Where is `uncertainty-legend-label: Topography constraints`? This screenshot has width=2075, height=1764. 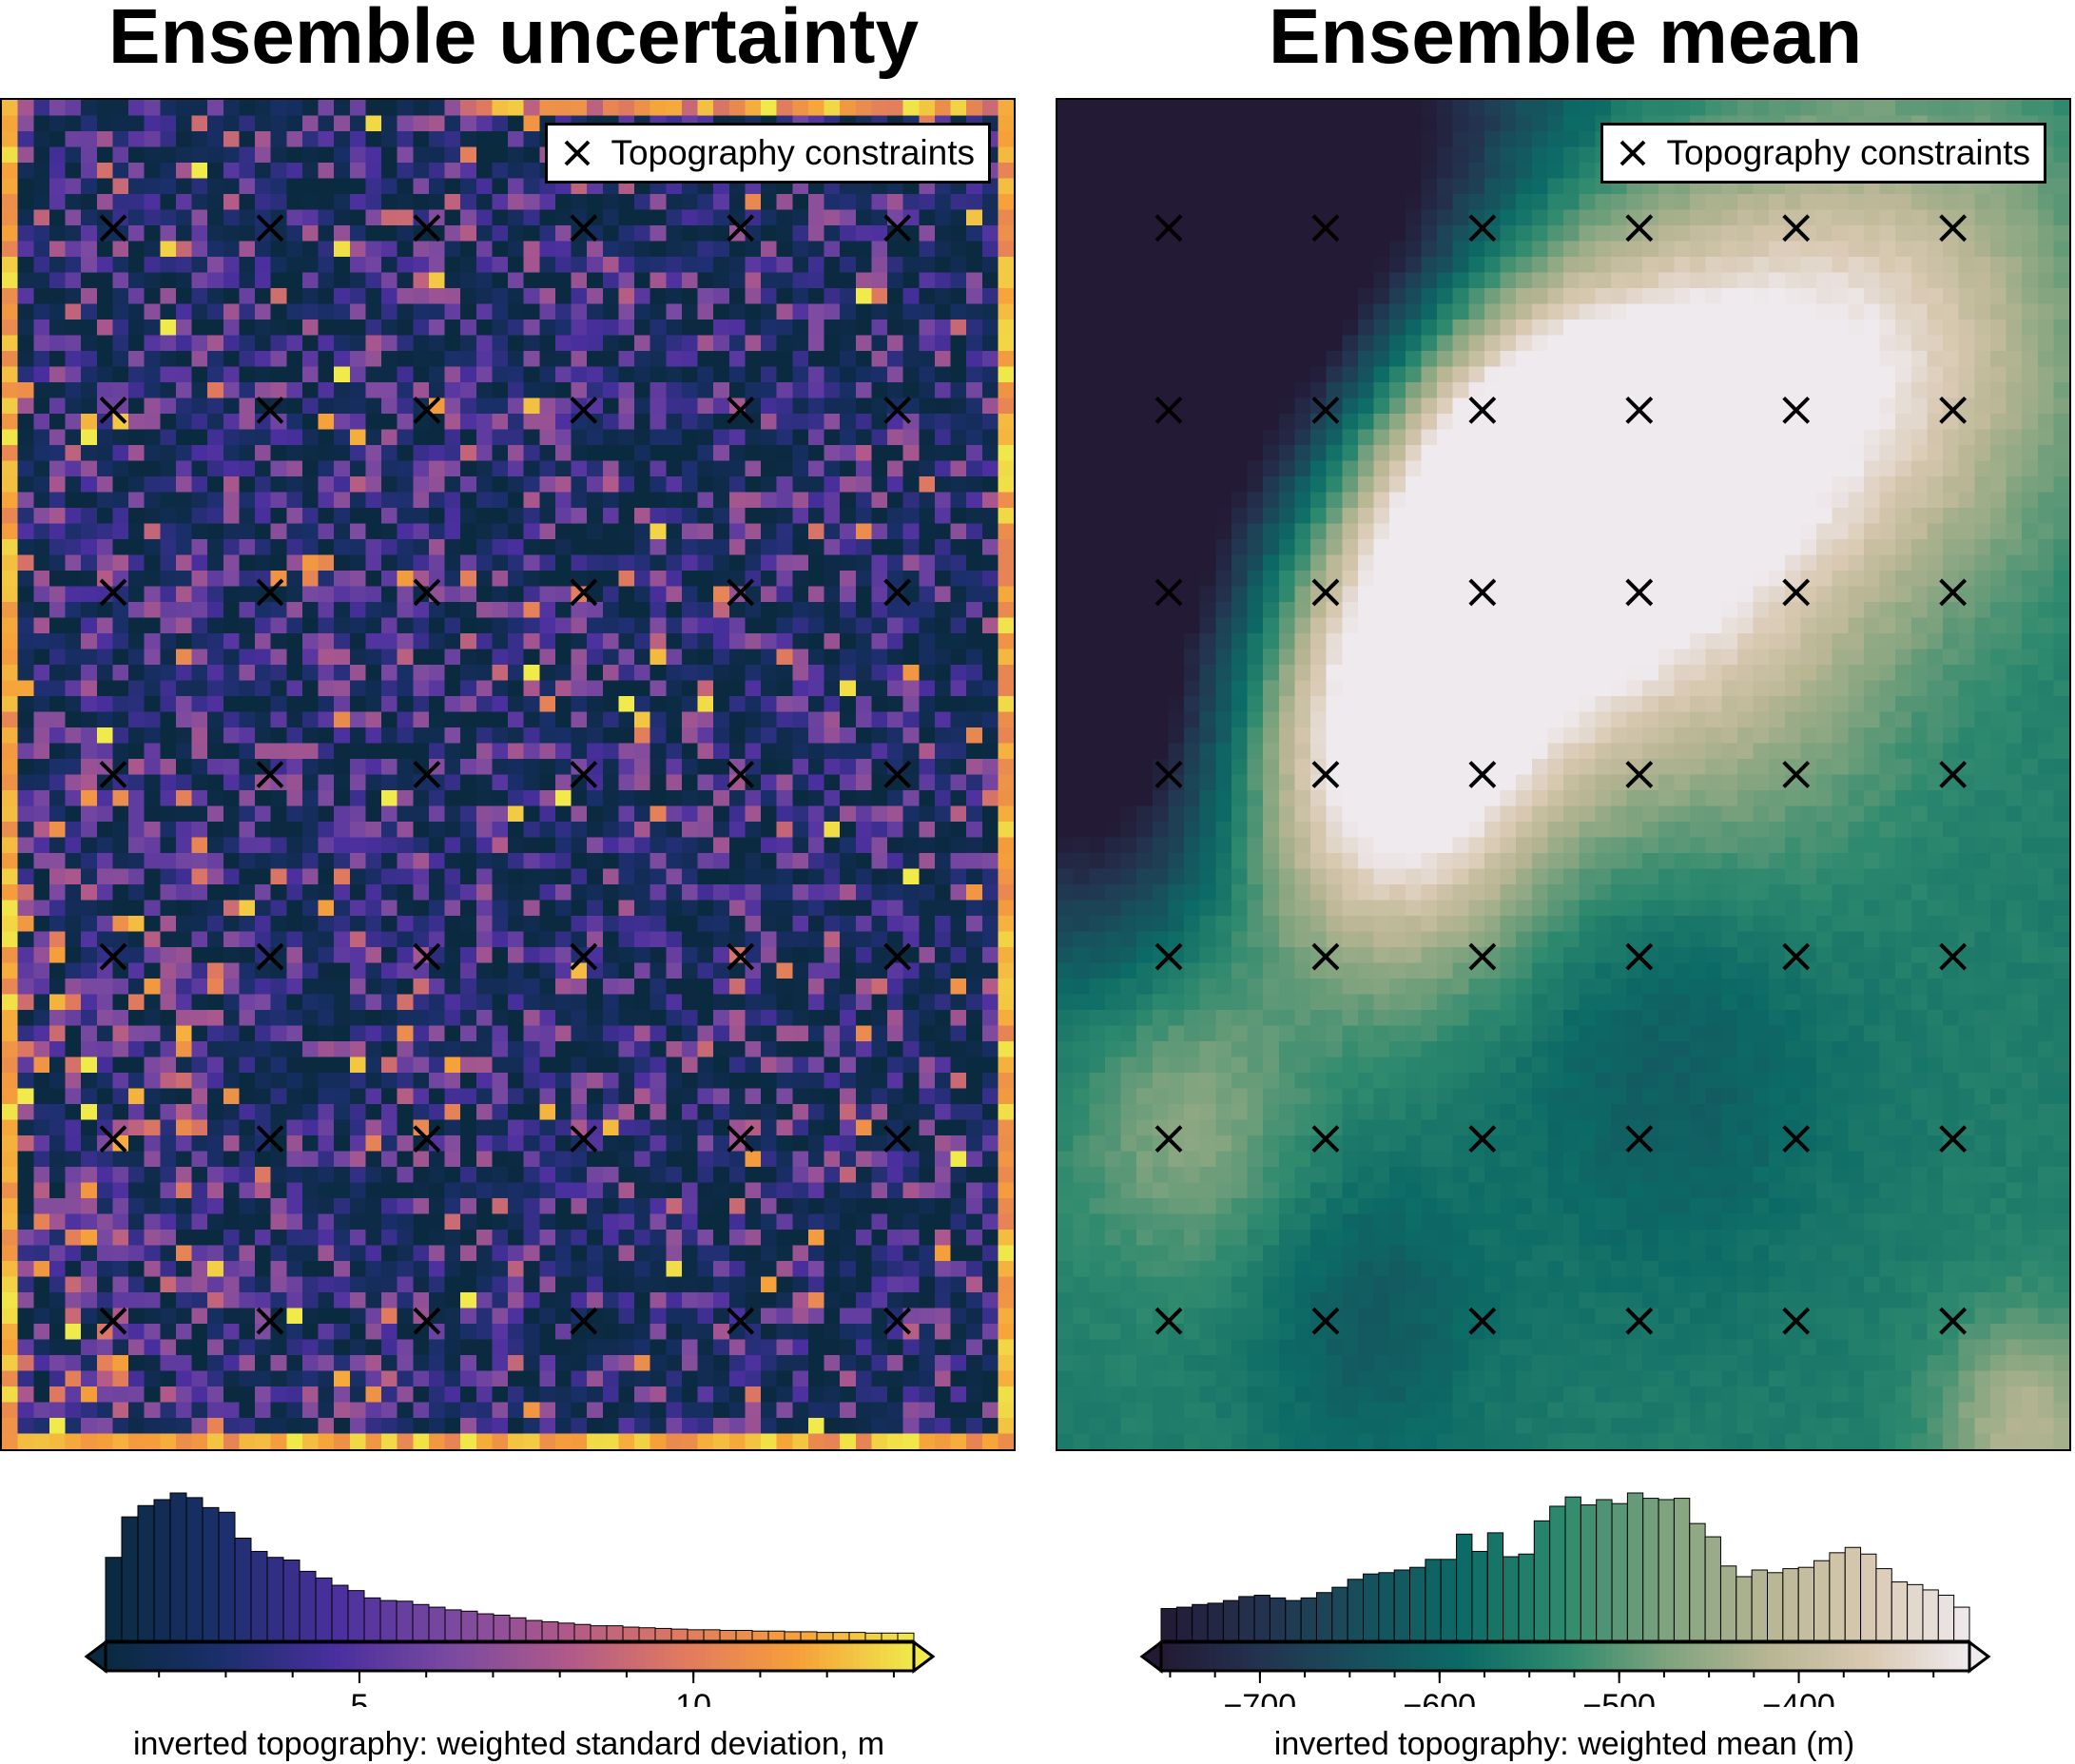
uncertainty-legend-label: Topography constraints is located at coordinates (793, 152).